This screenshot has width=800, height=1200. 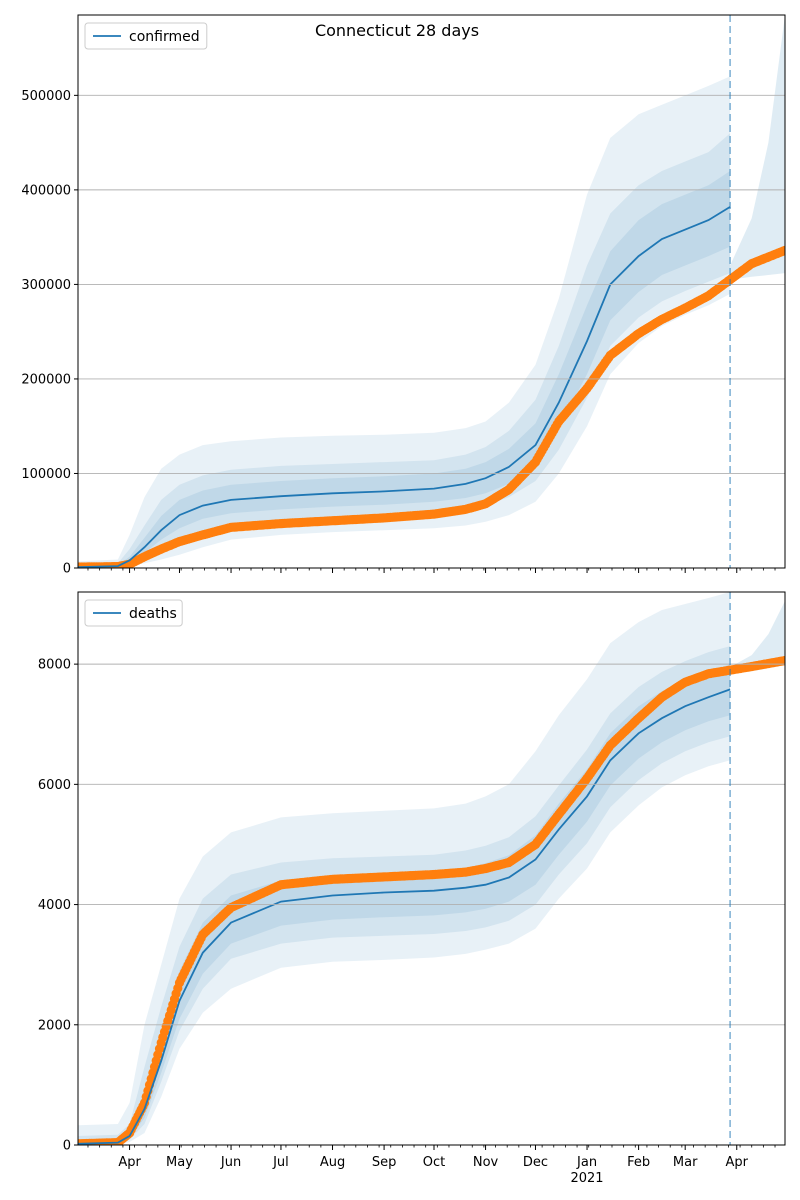 I want to click on y-tick-label: 400000, so click(x=46, y=190).